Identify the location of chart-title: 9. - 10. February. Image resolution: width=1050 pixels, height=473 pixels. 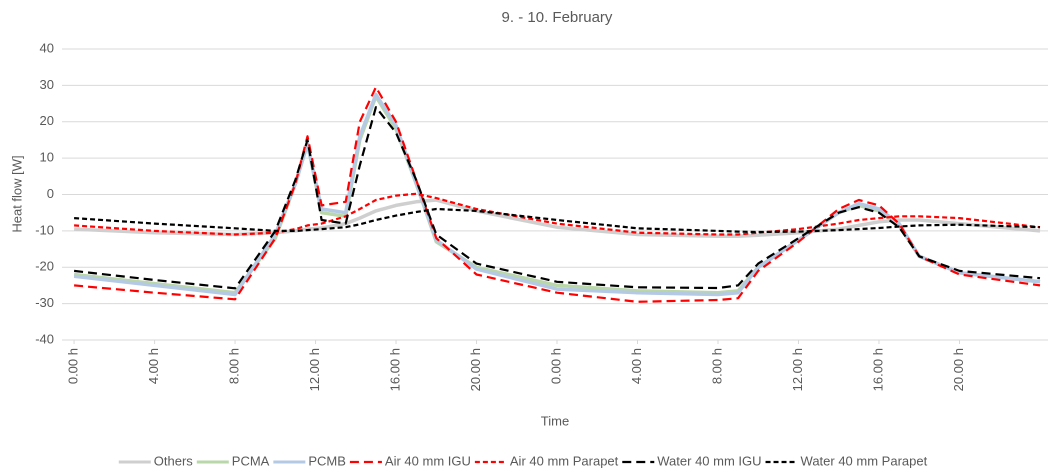
(557, 17).